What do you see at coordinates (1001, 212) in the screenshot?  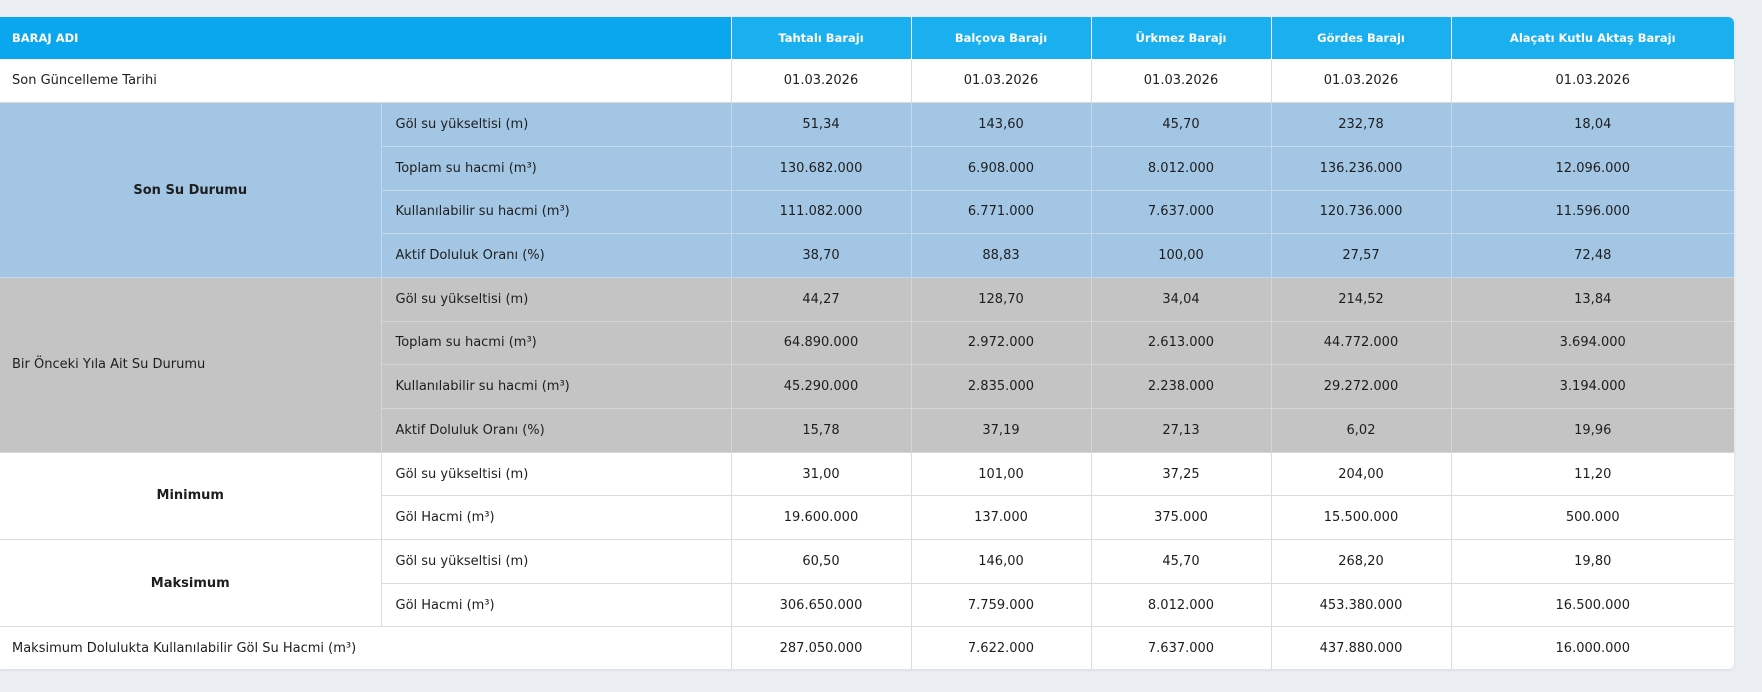 I see `cell-value: 6.771.000` at bounding box center [1001, 212].